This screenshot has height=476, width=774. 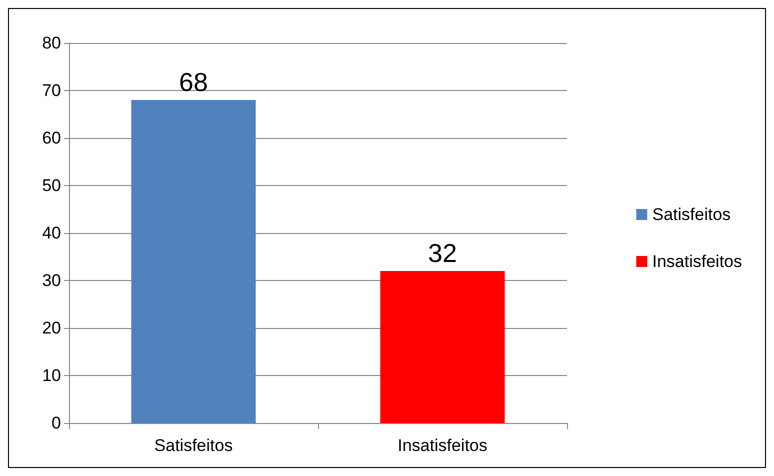 What do you see at coordinates (697, 261) in the screenshot?
I see `legend-label: Insatisfeitos` at bounding box center [697, 261].